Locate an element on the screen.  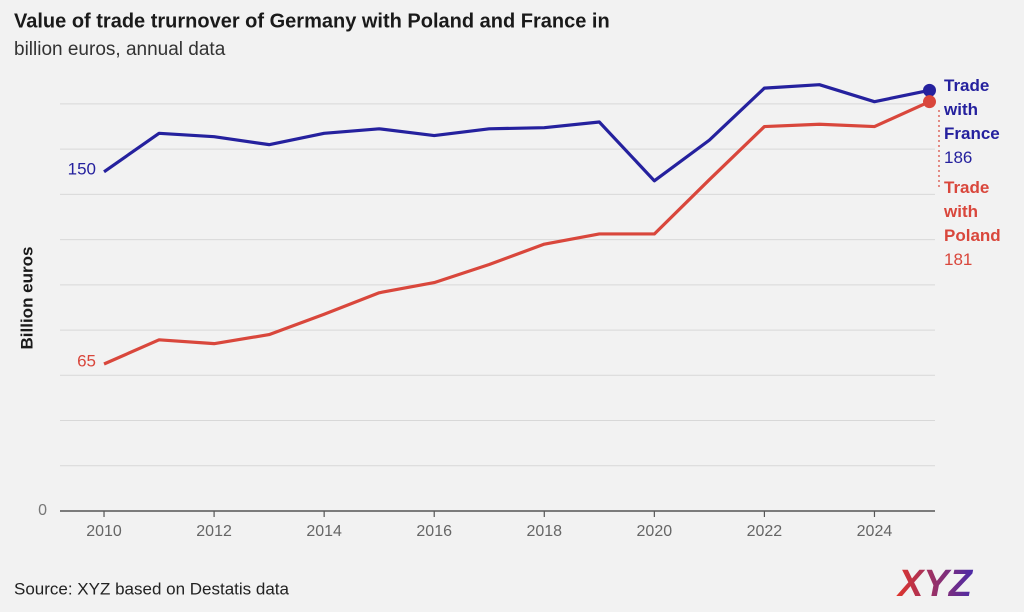
end-label: Trade with Poland 181 is located at coordinates (983, 224).